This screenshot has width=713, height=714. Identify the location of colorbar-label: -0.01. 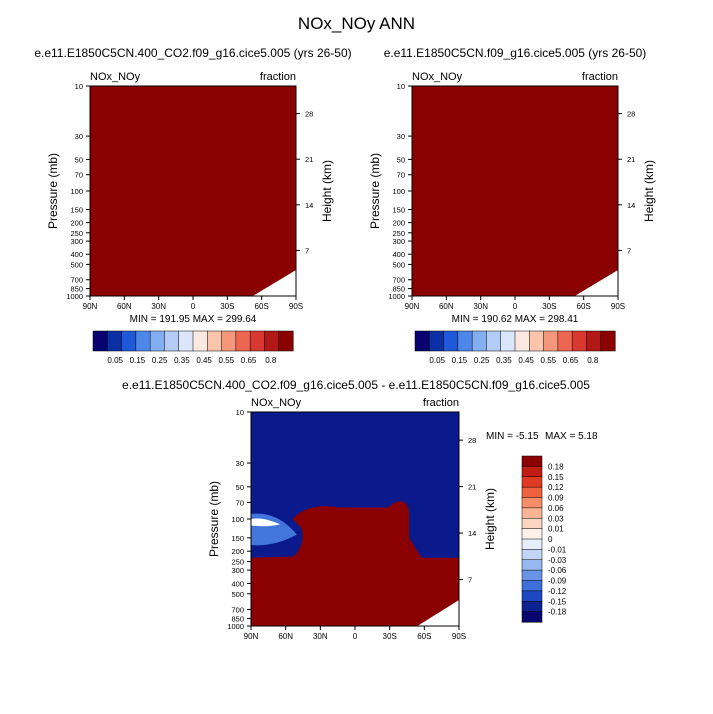
(557, 549).